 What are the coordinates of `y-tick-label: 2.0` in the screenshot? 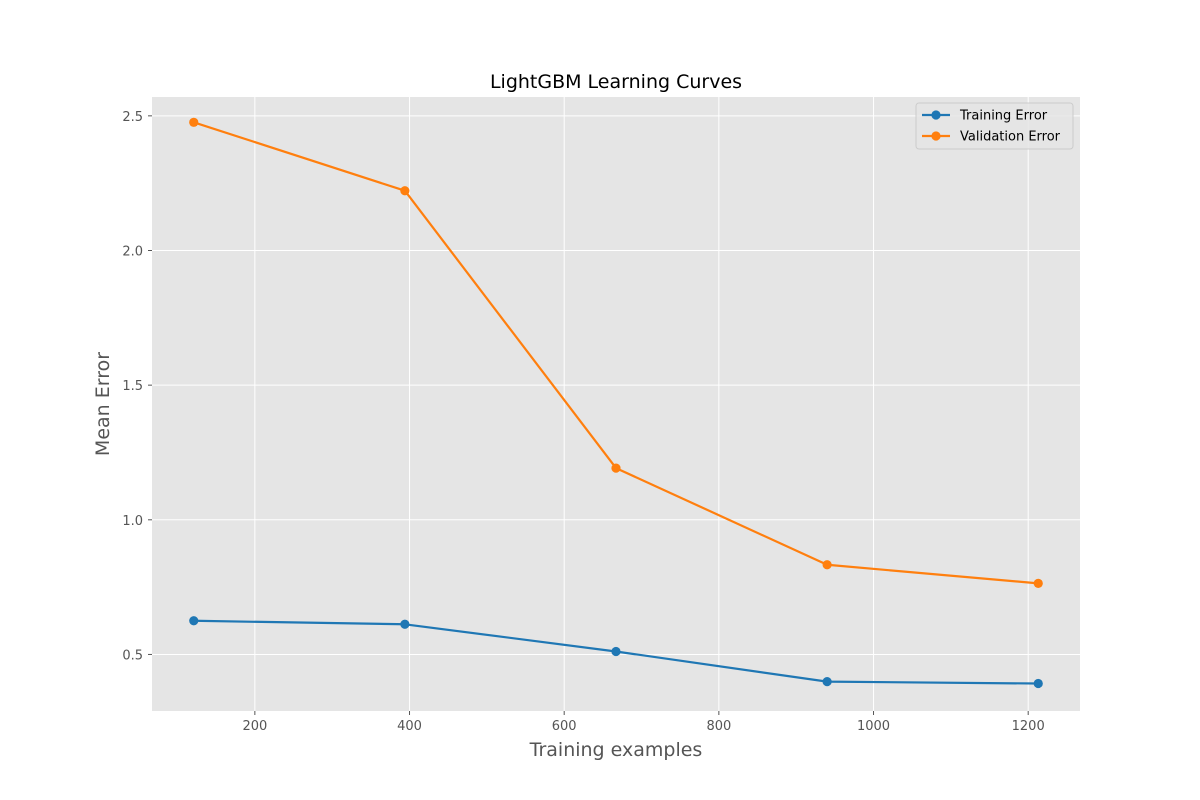 It's located at (132, 252).